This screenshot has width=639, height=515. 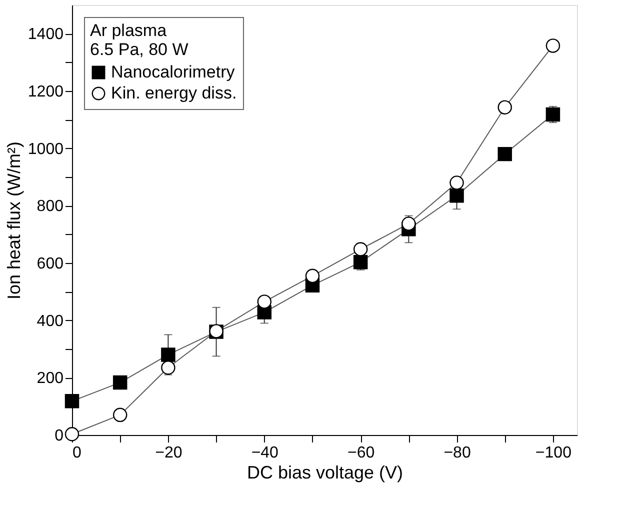 I want to click on y-tick-label: 600, so click(x=50, y=264).